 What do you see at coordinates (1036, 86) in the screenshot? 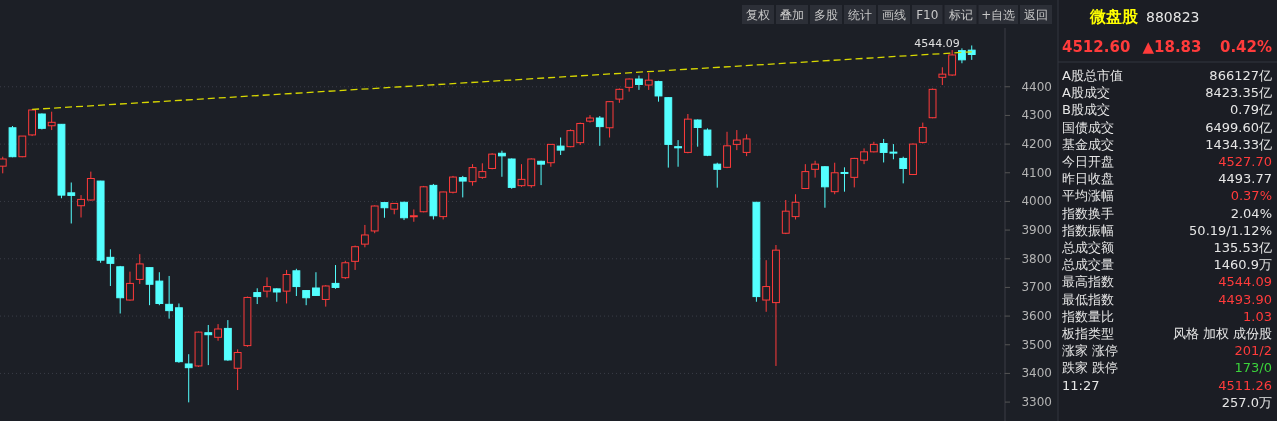
I see `y-tick-label: 4400` at bounding box center [1036, 86].